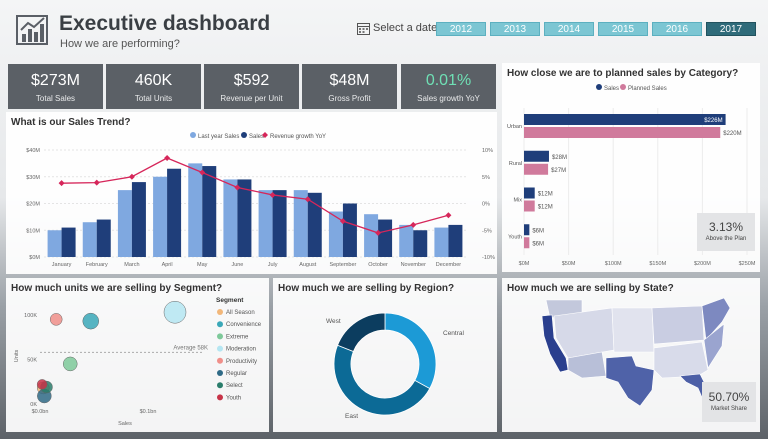  I want to click on map-midwest, so click(678, 325).